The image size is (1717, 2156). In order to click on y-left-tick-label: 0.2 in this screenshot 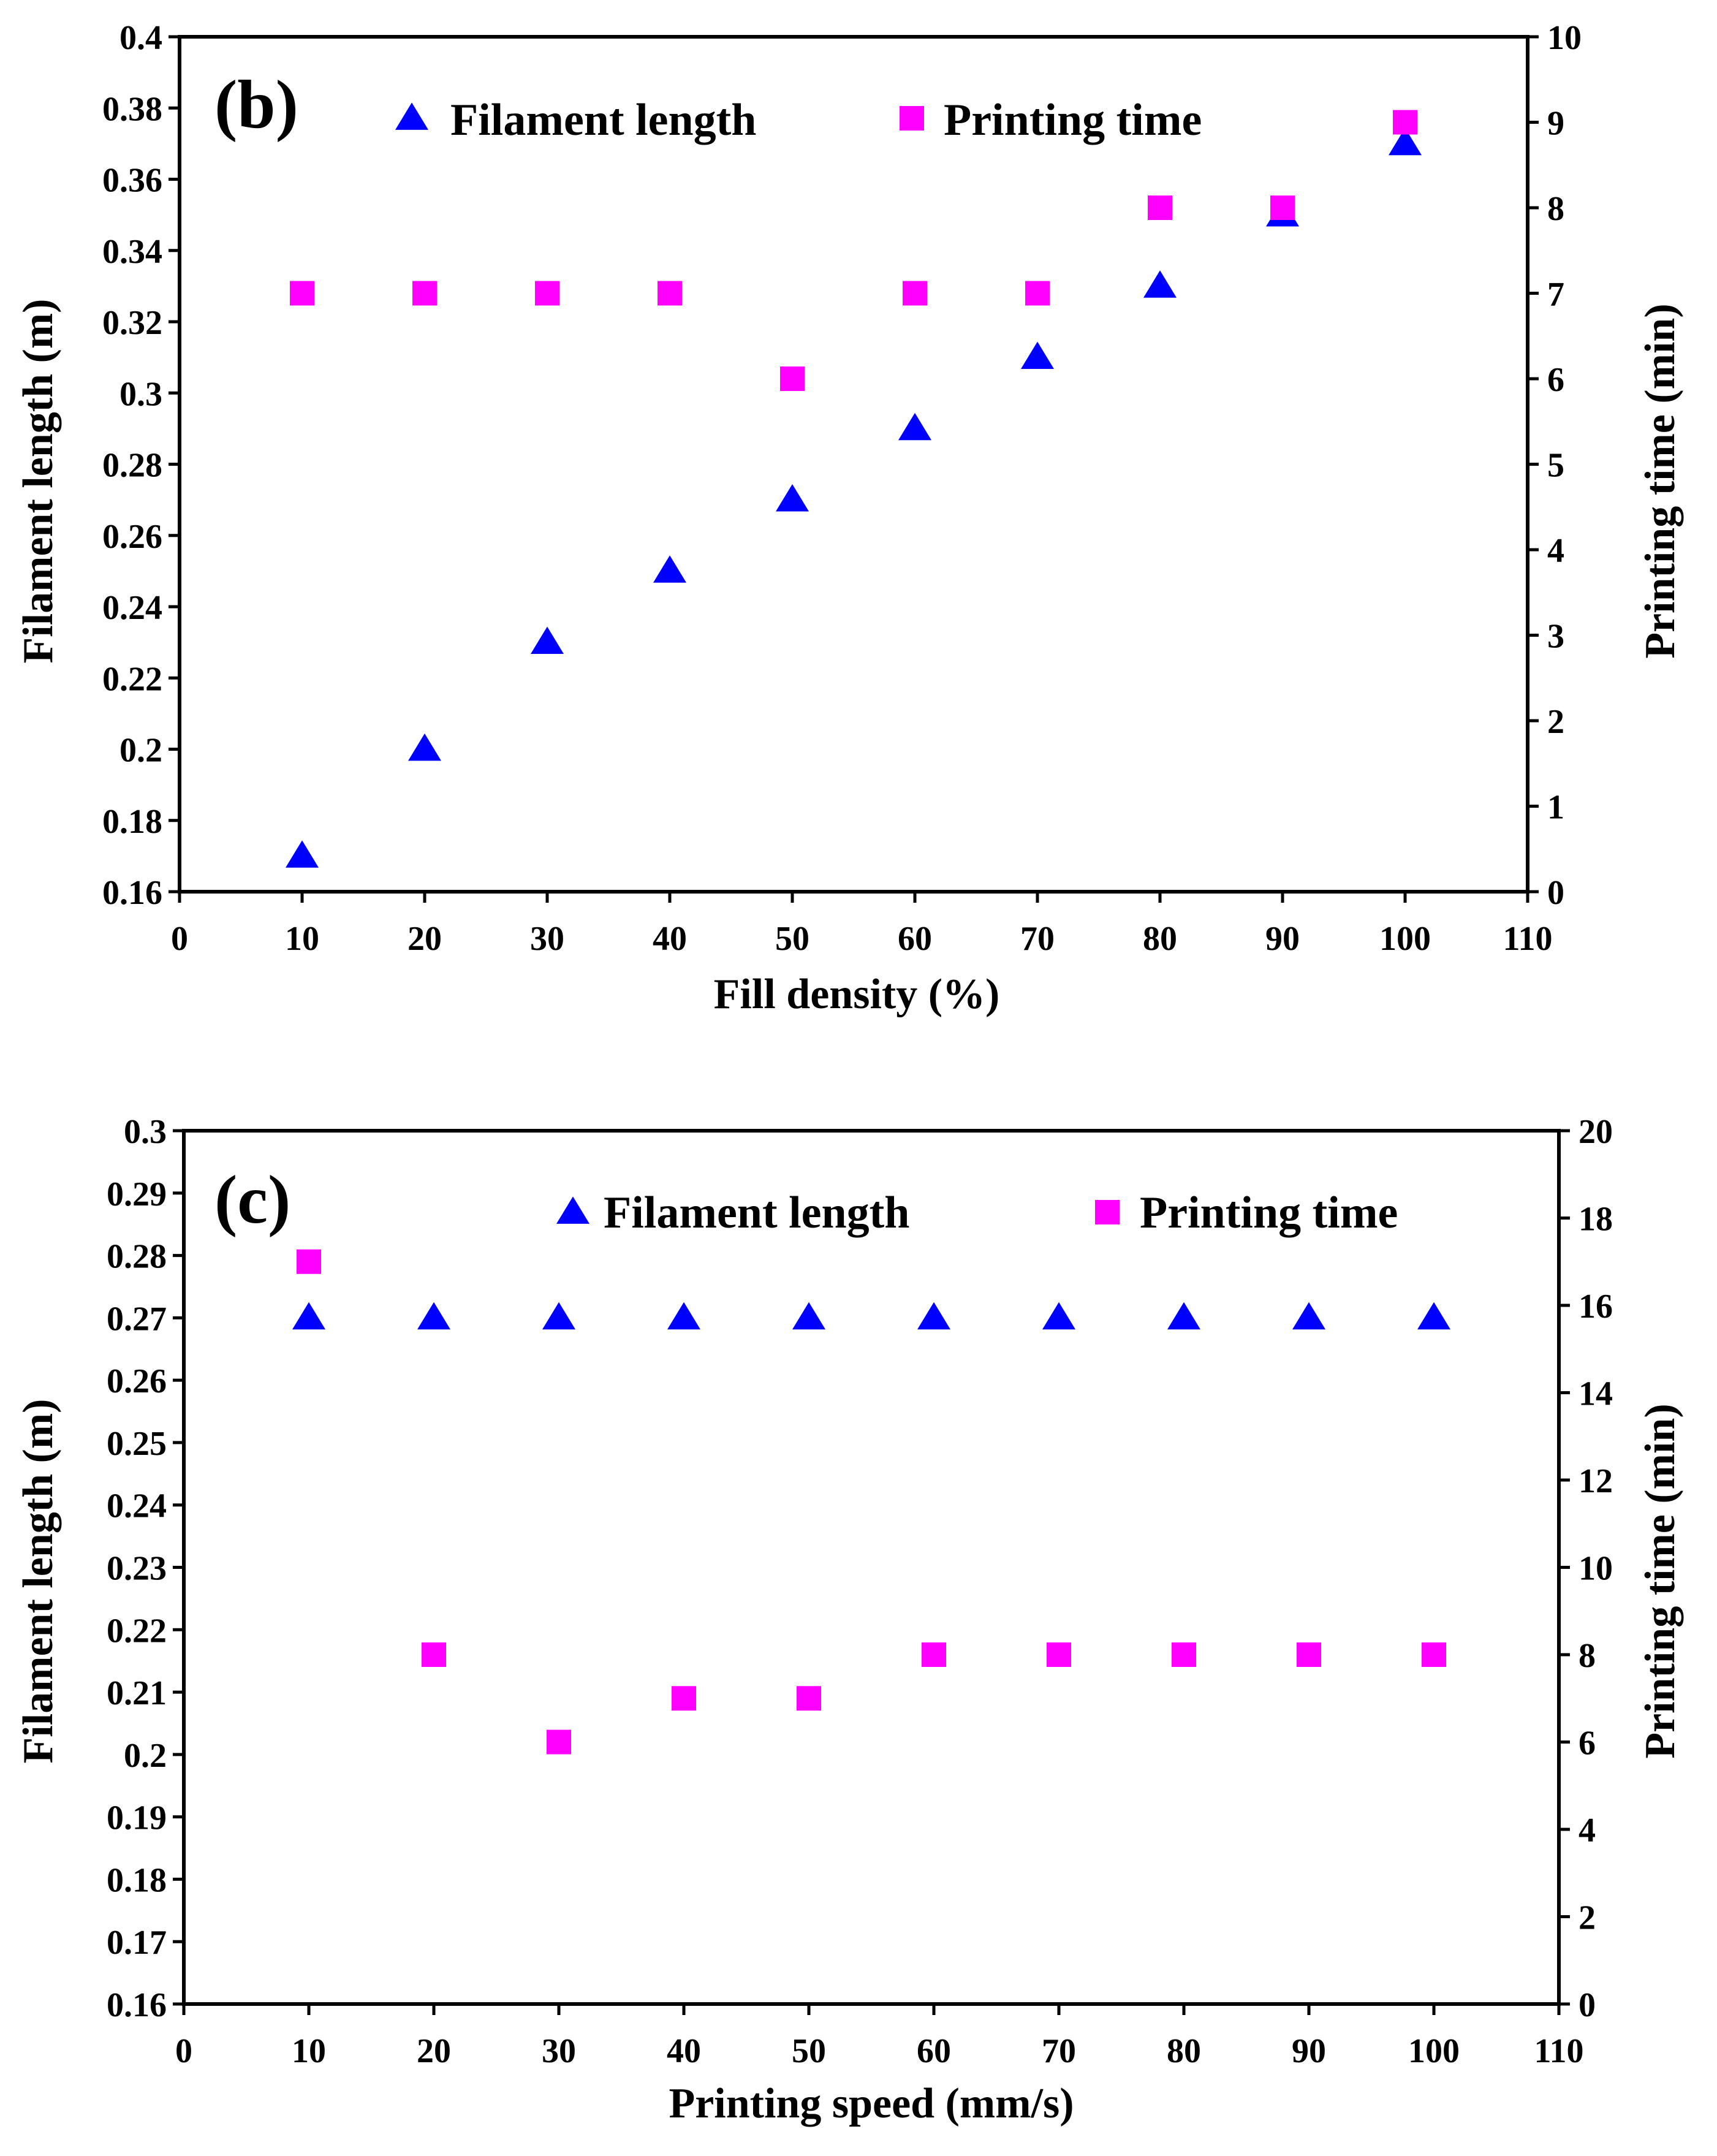, I will do `click(140, 751)`.